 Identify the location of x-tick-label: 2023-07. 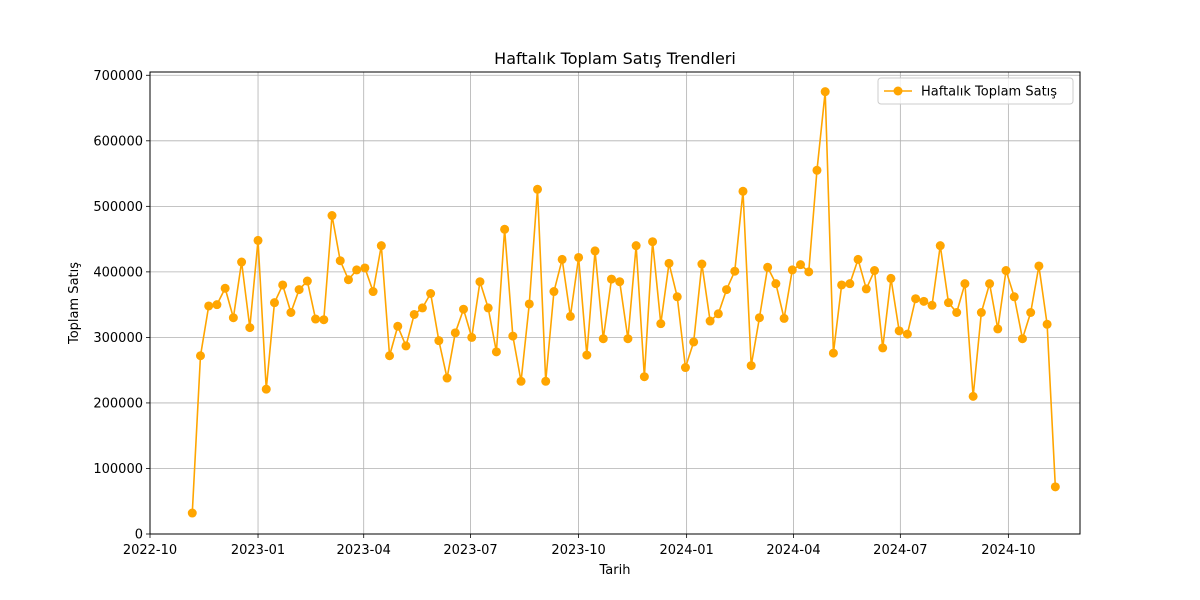
(470, 550).